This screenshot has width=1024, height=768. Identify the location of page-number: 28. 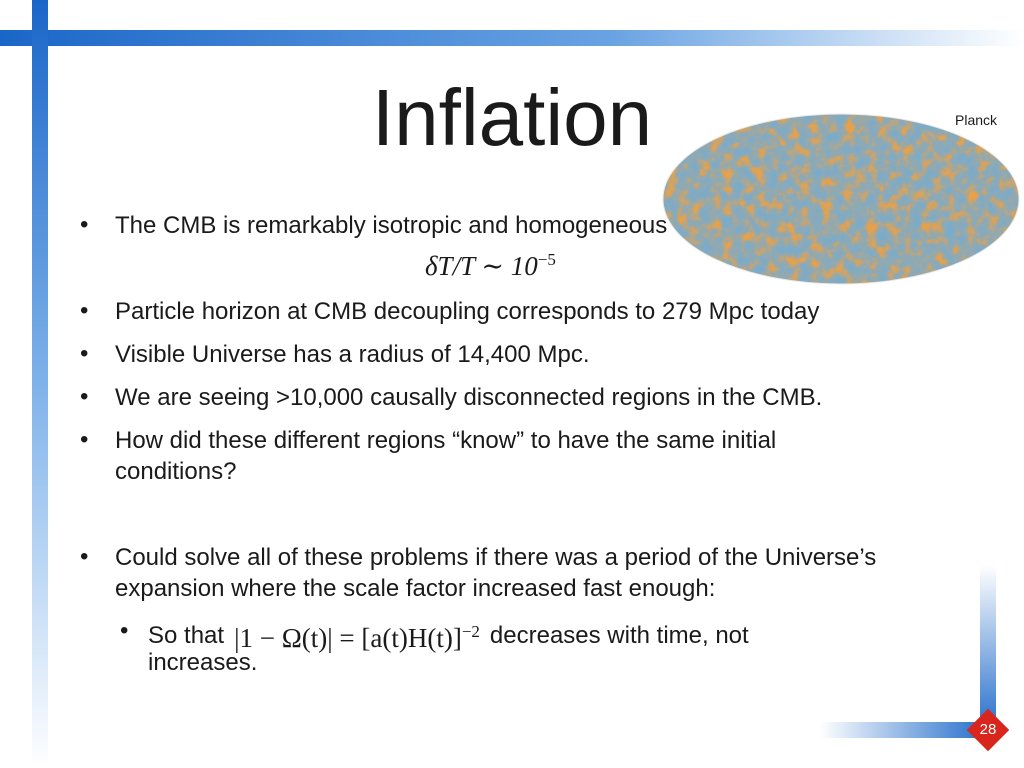
(988, 729).